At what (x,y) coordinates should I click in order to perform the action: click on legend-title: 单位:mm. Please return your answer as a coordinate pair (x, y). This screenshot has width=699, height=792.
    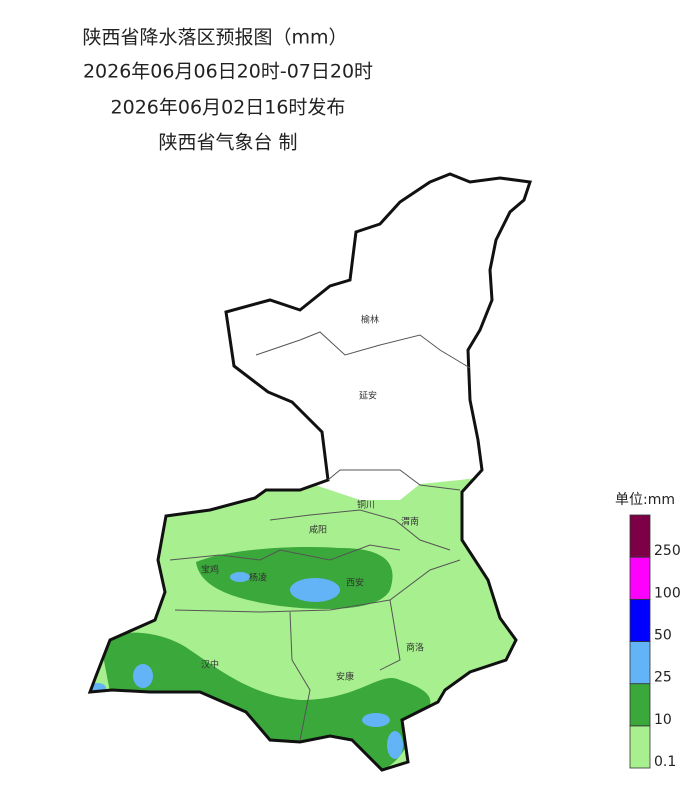
    Looking at the image, I should click on (645, 500).